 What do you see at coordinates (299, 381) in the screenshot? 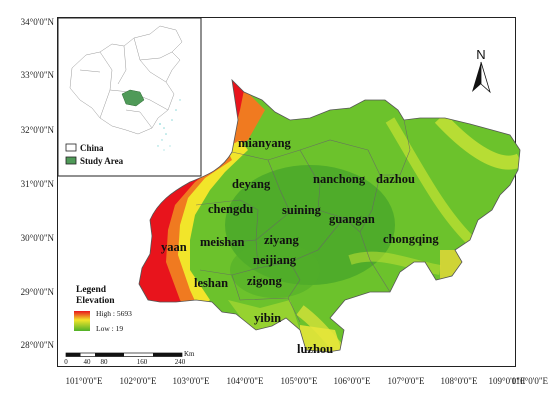
I see `lon-tick-label: 105°0'0"E` at bounding box center [299, 381].